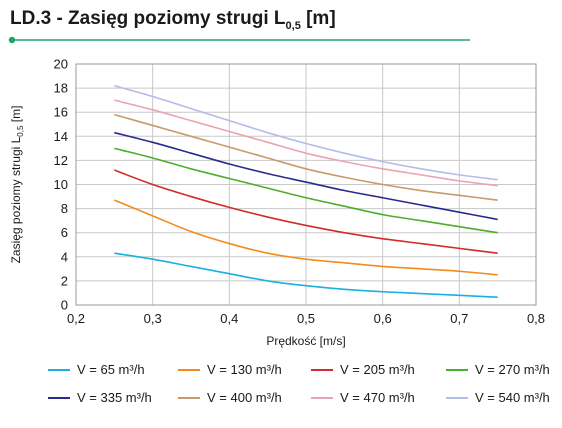 The height and width of the screenshot is (428, 562). Describe the element at coordinates (111, 369) in the screenshot. I see `legend-label: V = 65 m³/h` at that location.